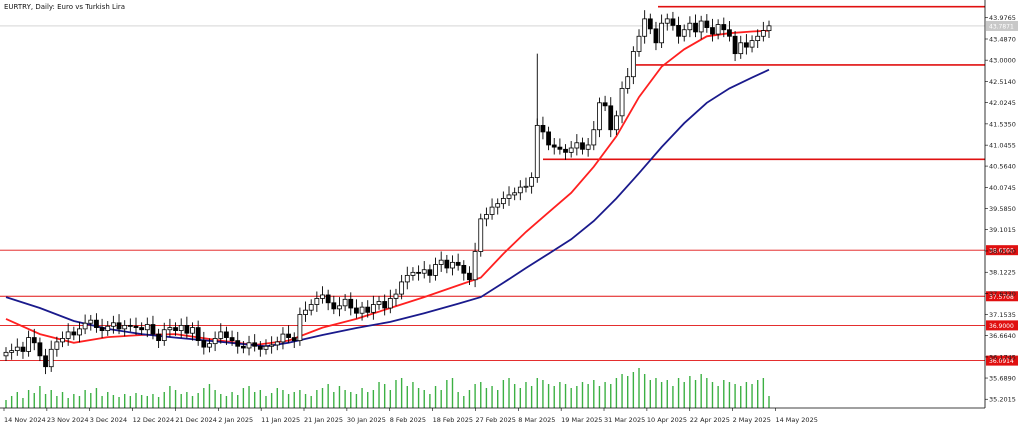 This screenshot has height=427, width=1024. What do you see at coordinates (1002, 188) in the screenshot?
I see `price-tick-label: 40.0745` at bounding box center [1002, 188].